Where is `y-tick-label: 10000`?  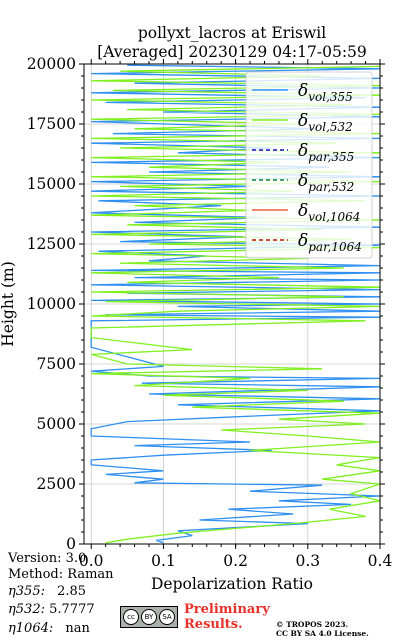 y-tick-label: 10000 is located at coordinates (51, 304).